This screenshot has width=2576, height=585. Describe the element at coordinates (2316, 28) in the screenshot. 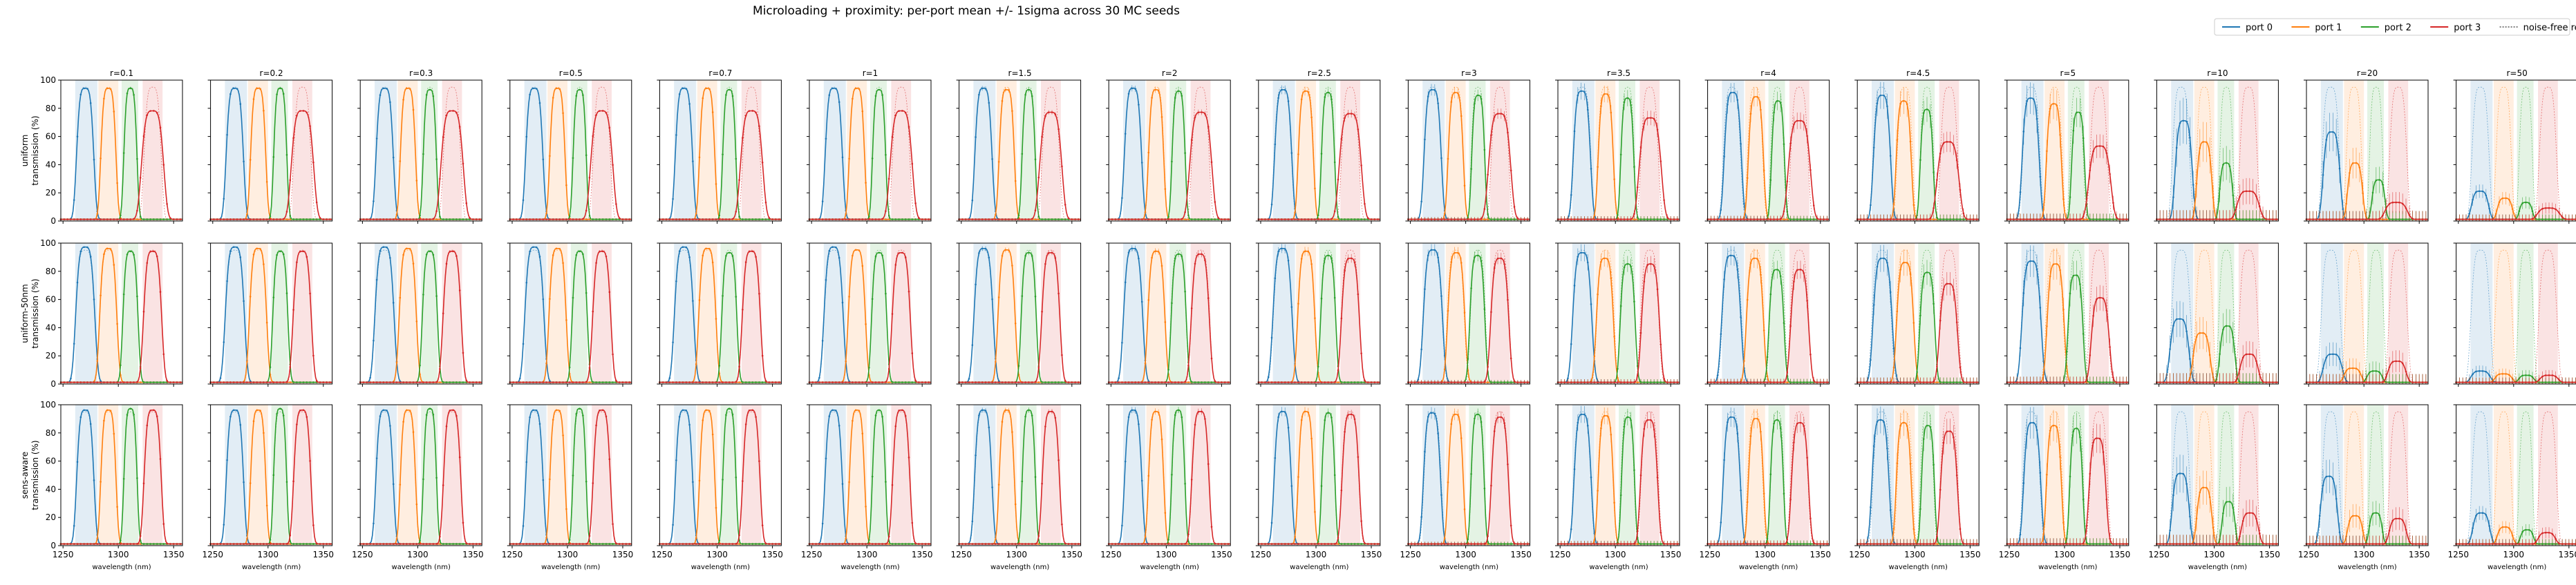

I see `legend-entry-port-1: port 1` at that location.